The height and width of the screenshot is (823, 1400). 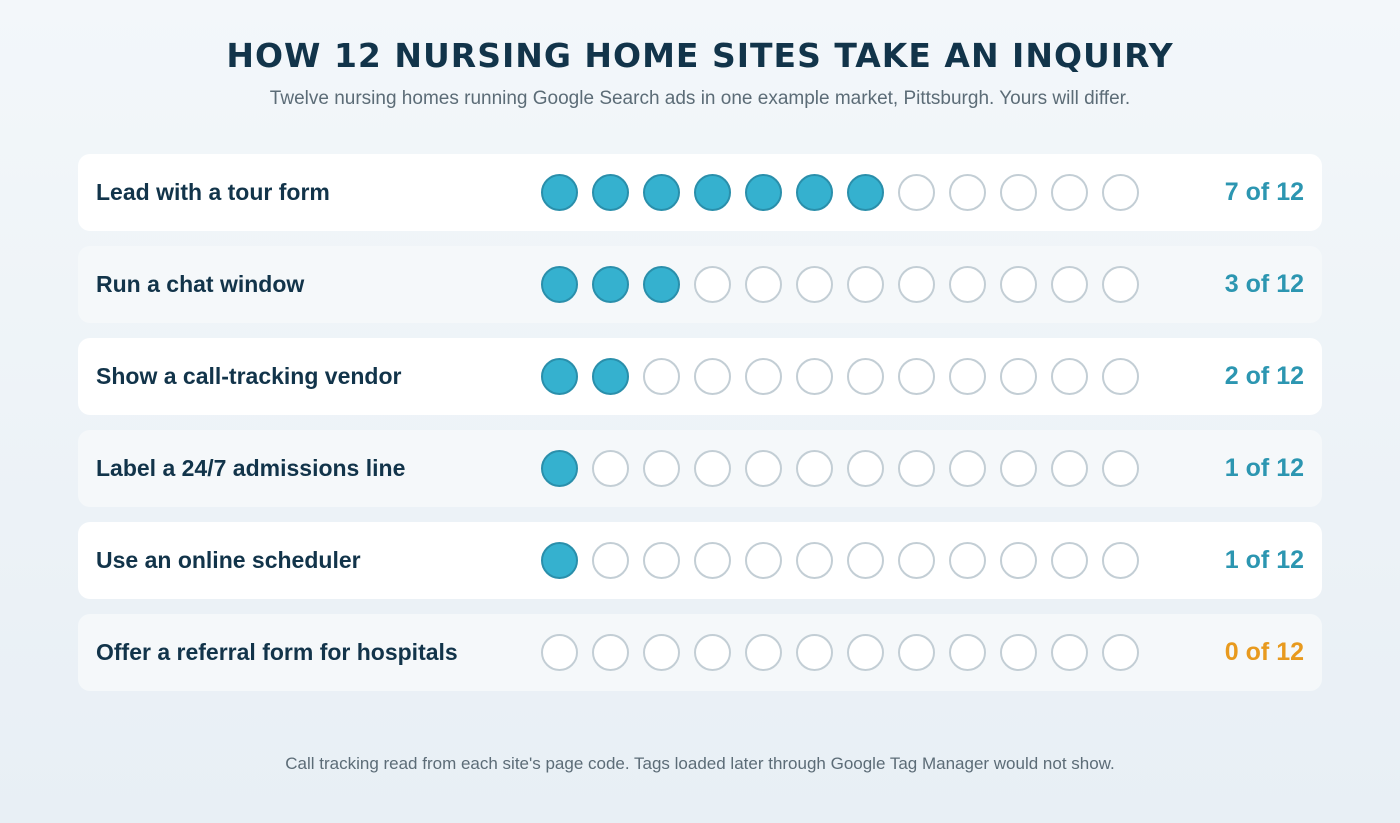 I want to click on chart-row: Show a call-tracking vendor 2 of 12, so click(x=700, y=376).